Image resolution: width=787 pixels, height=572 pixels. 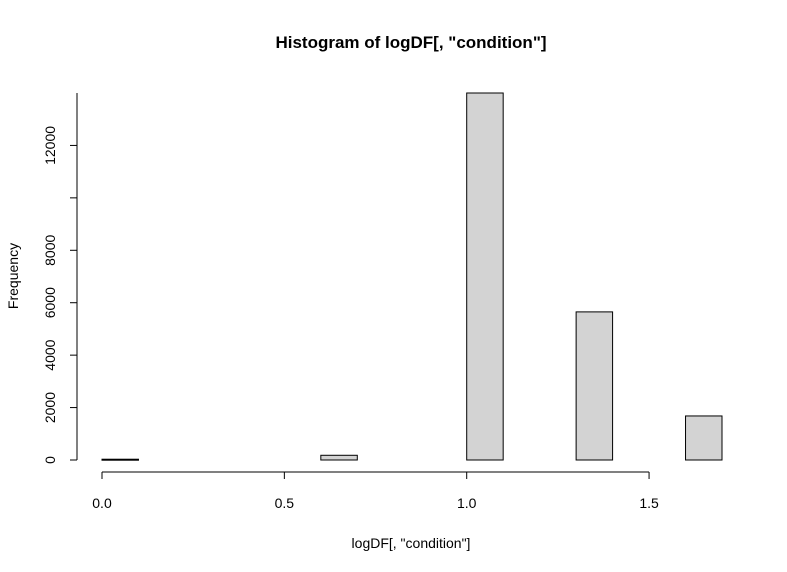 What do you see at coordinates (50, 145) in the screenshot?
I see `y-tick-label-5: 12000` at bounding box center [50, 145].